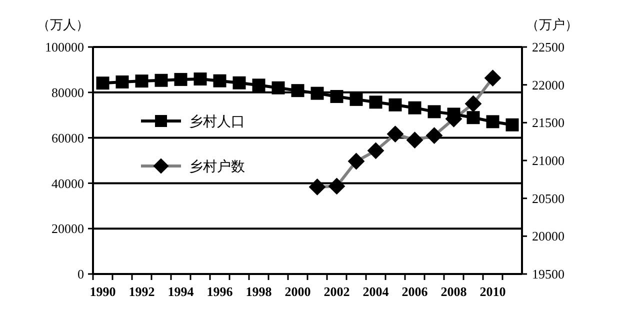  I want to click on x-tick-label: 2010, so click(493, 291).